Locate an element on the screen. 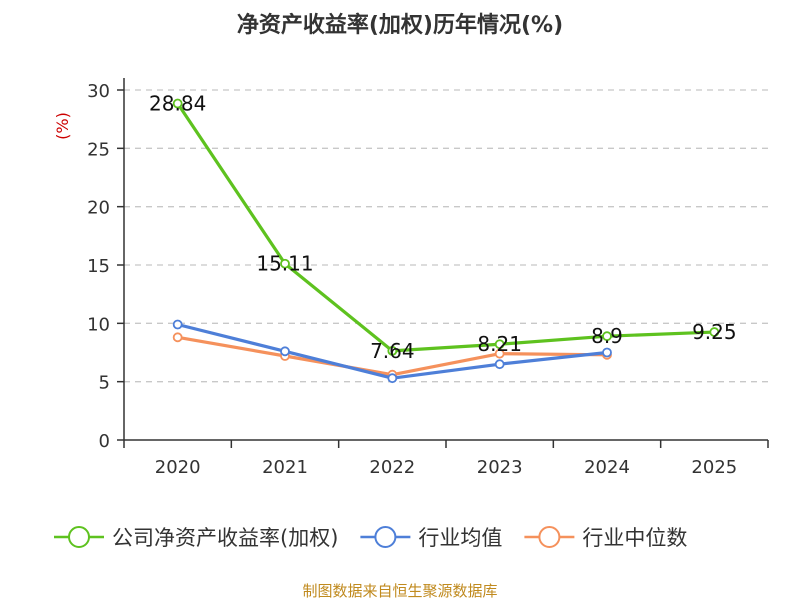 The width and height of the screenshot is (800, 604). legend-label: 公司净资产收益率(加权) is located at coordinates (225, 538).